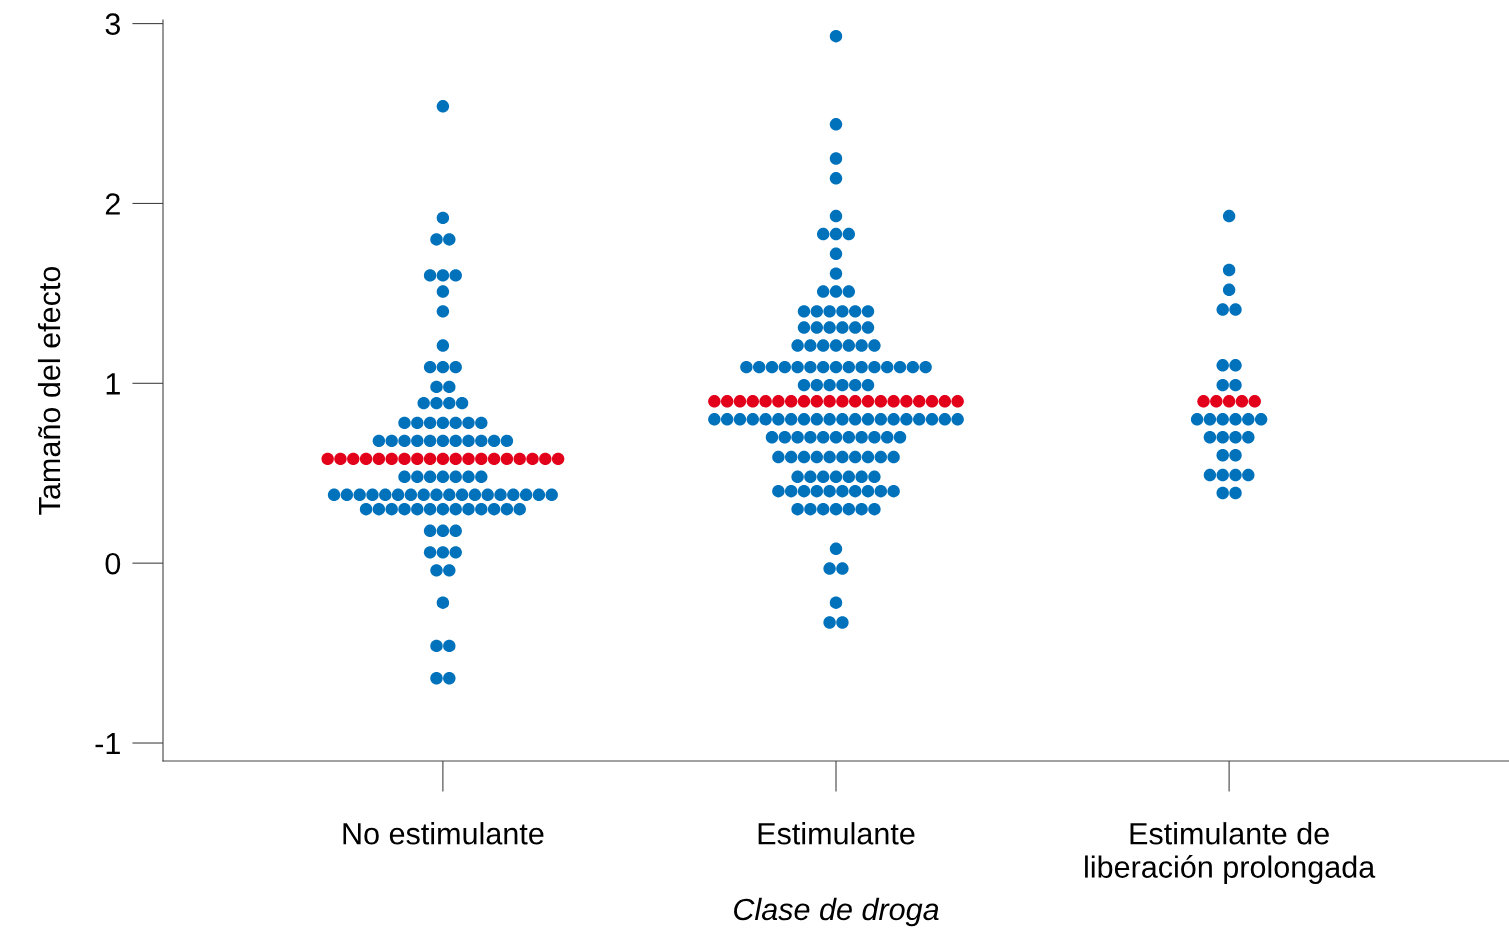 This screenshot has height=941, width=1509. Describe the element at coordinates (49, 390) in the screenshot. I see `y-axis-title: Tamaño del efecto` at that location.